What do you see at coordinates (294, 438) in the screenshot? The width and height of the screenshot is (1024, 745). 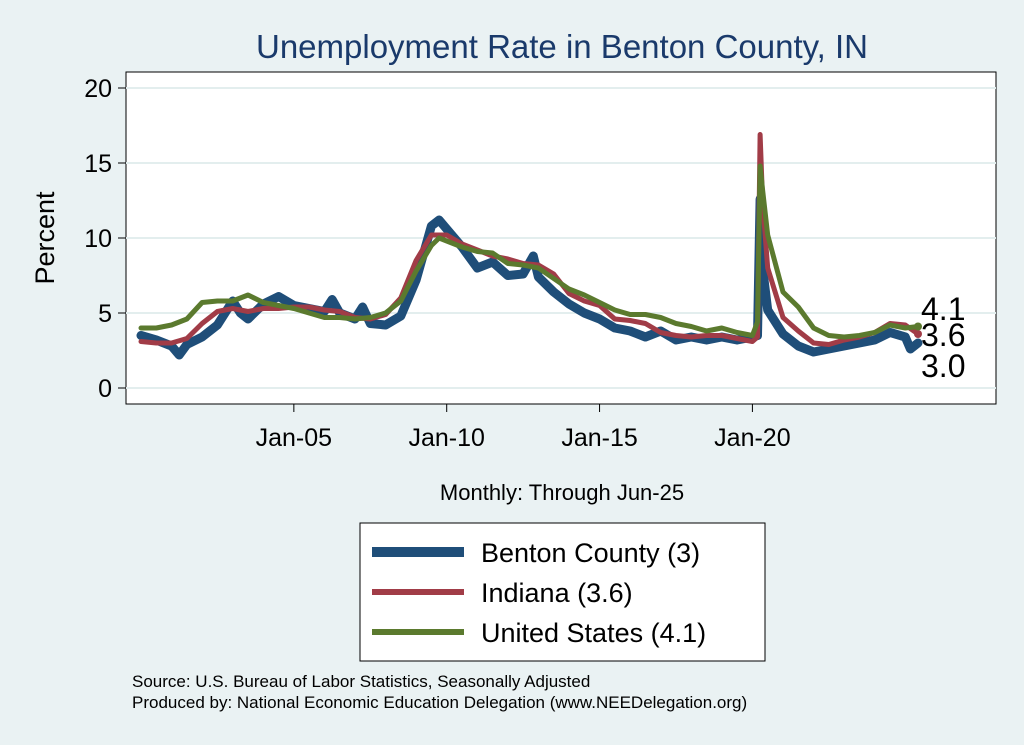 I see `x-tick-label: Jan-05` at bounding box center [294, 438].